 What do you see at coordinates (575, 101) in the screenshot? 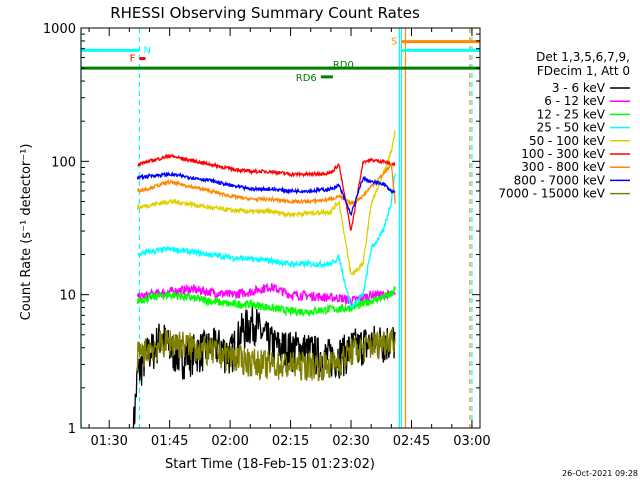
I see `legend-entry-label: 6 - 12 keV` at bounding box center [575, 101].